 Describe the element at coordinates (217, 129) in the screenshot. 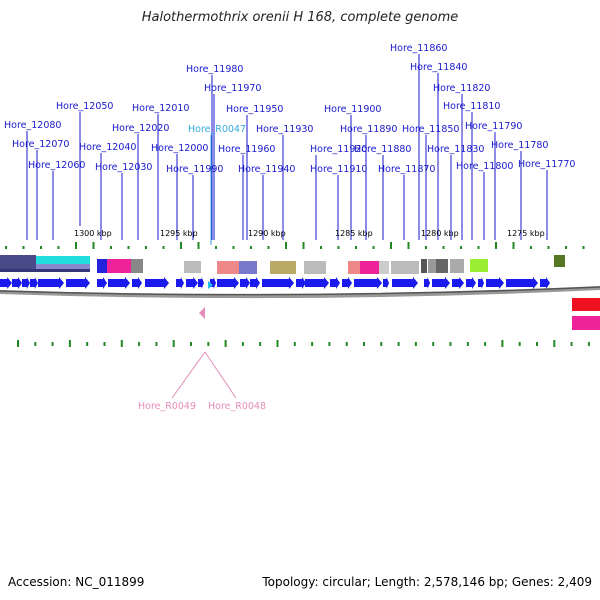

I see `gene-label: Hore_R0047` at that location.